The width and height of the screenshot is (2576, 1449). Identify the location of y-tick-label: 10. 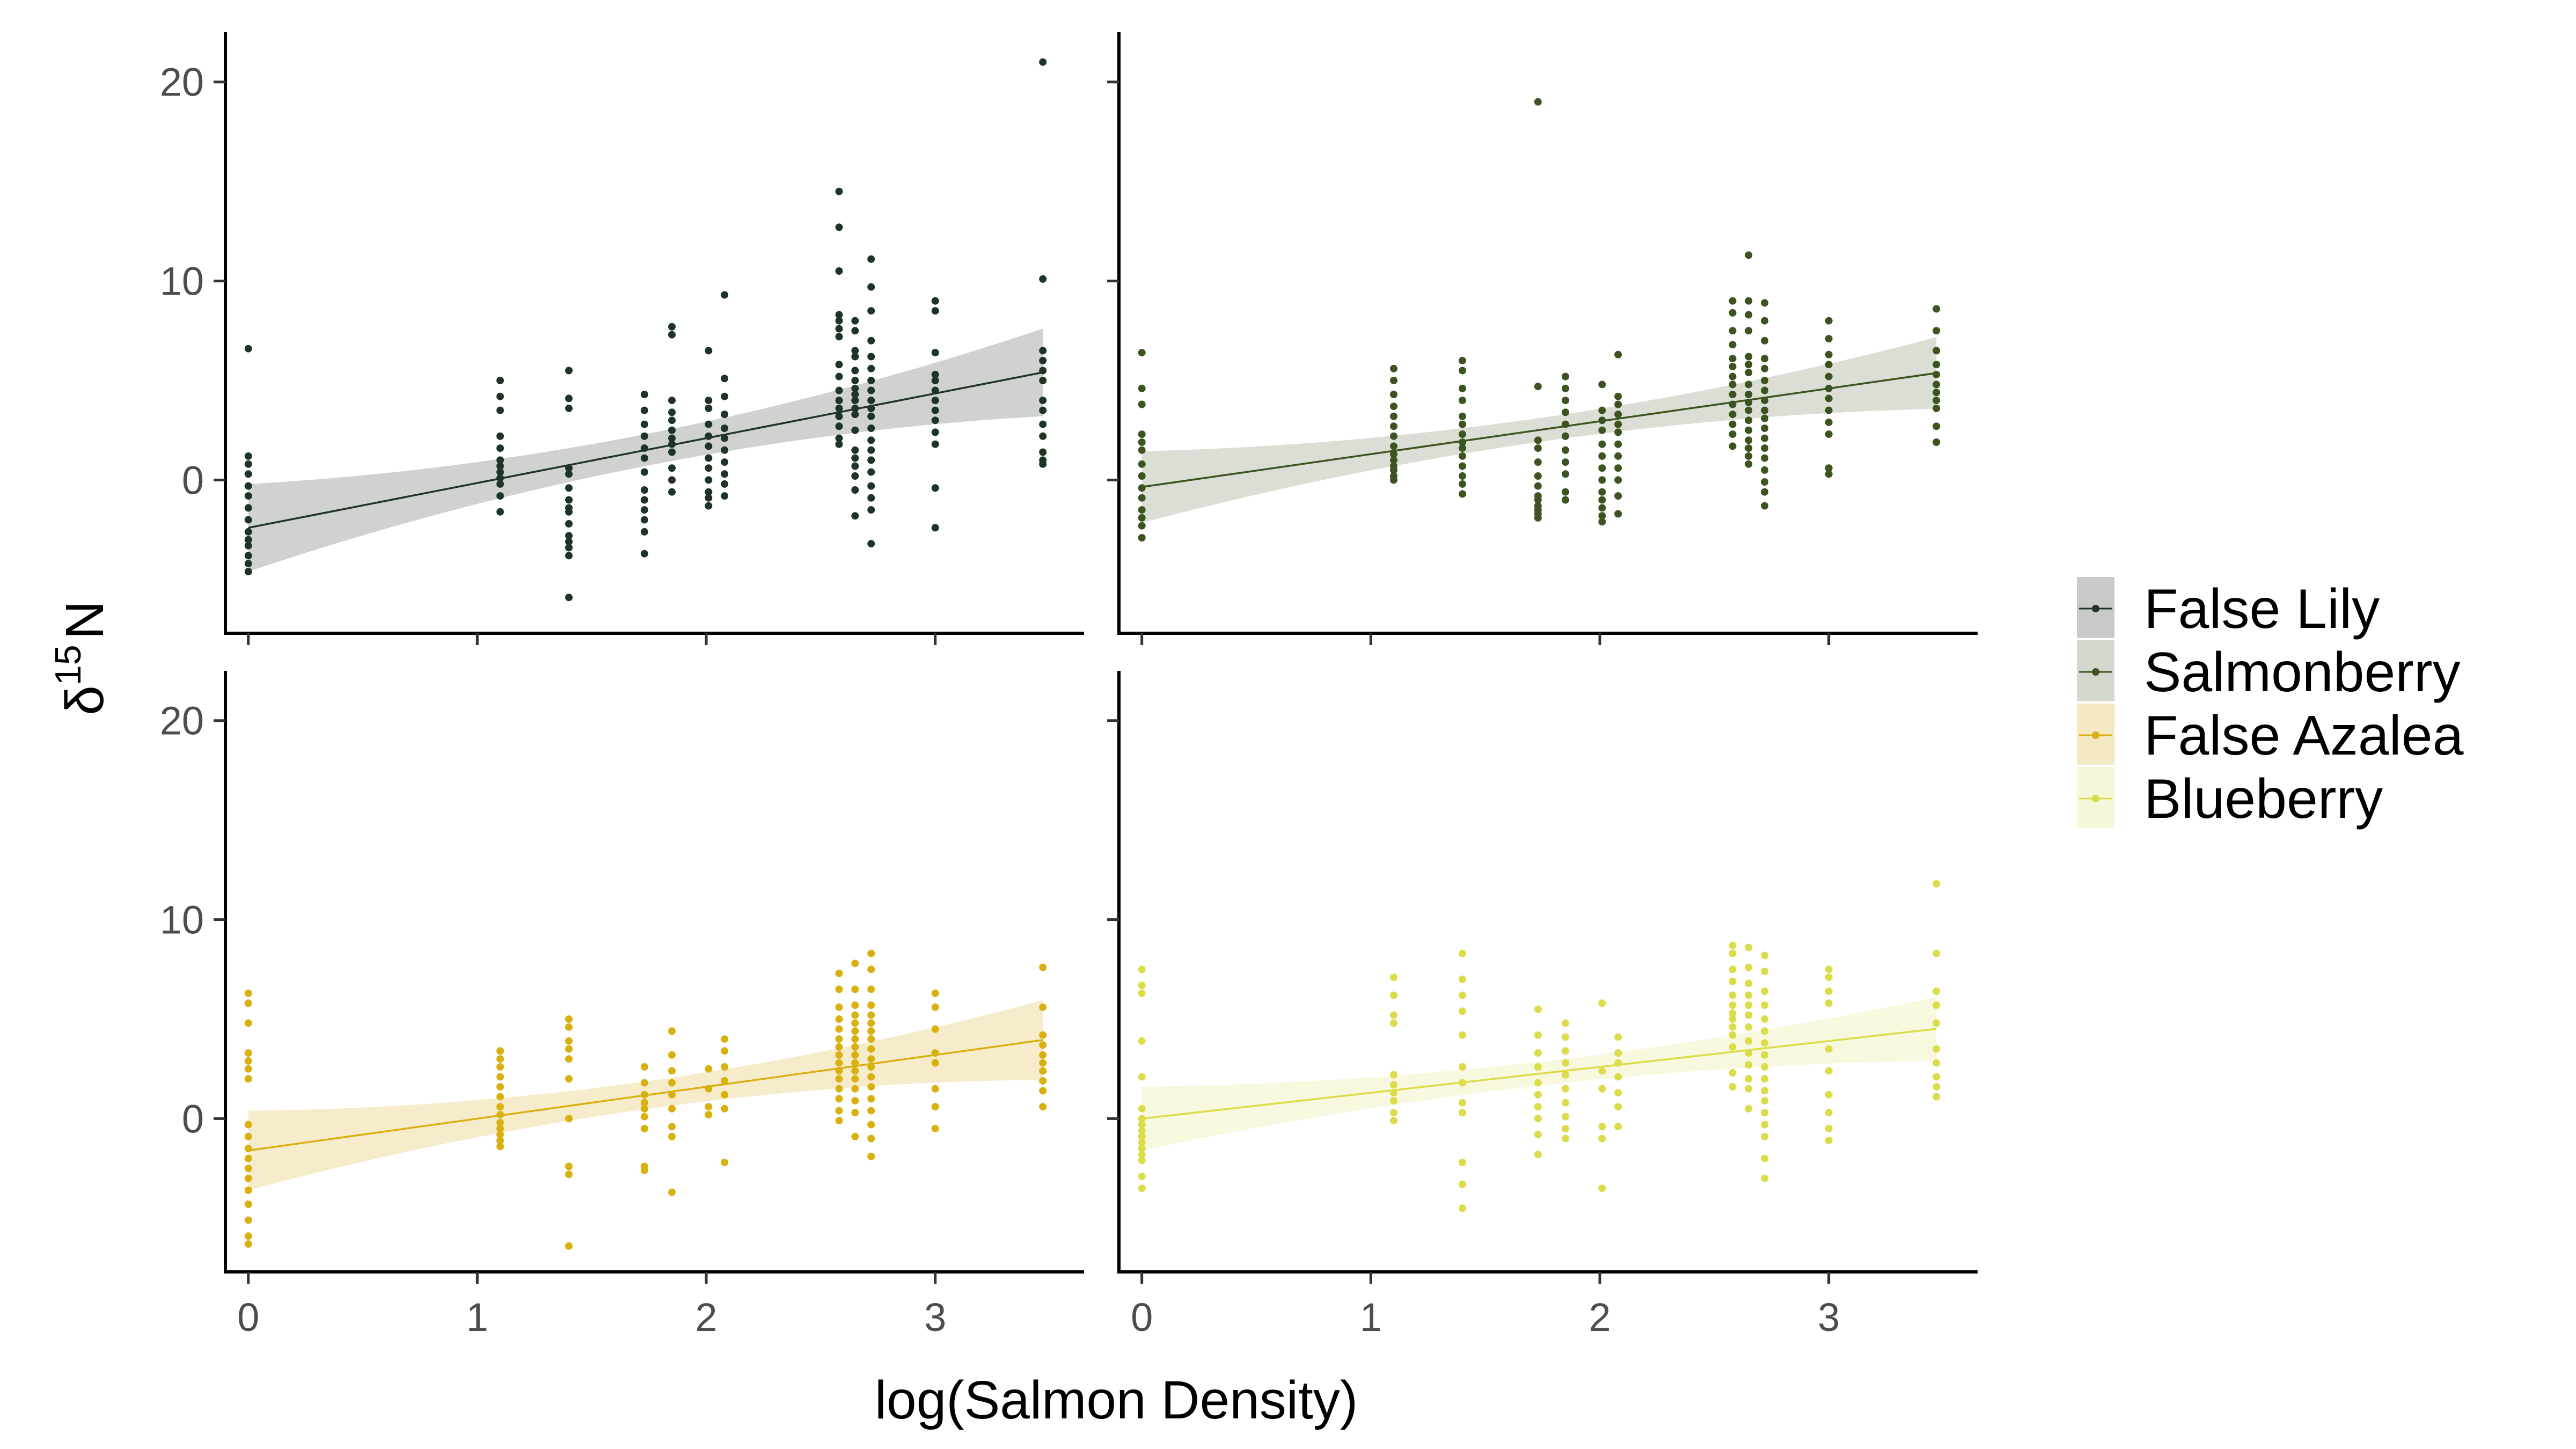
(182, 920).